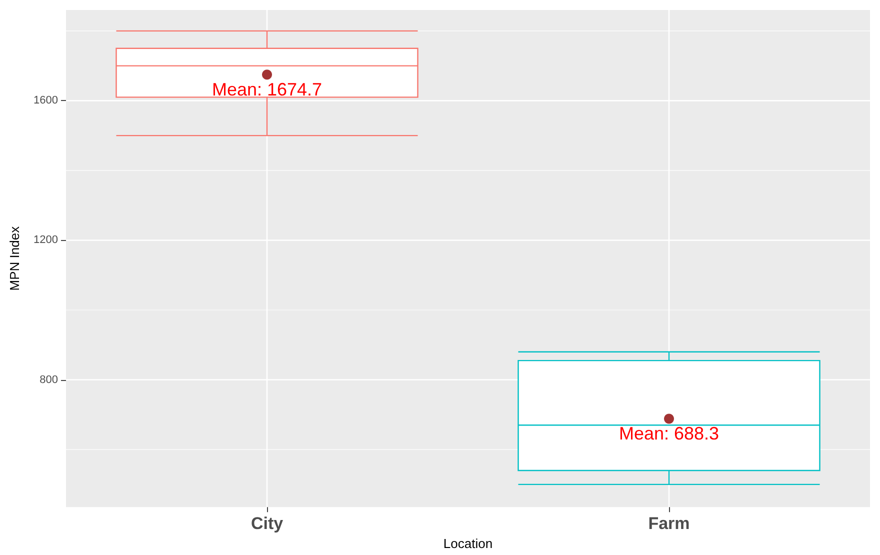  I want to click on y-tick-label: 1600, so click(46, 100).